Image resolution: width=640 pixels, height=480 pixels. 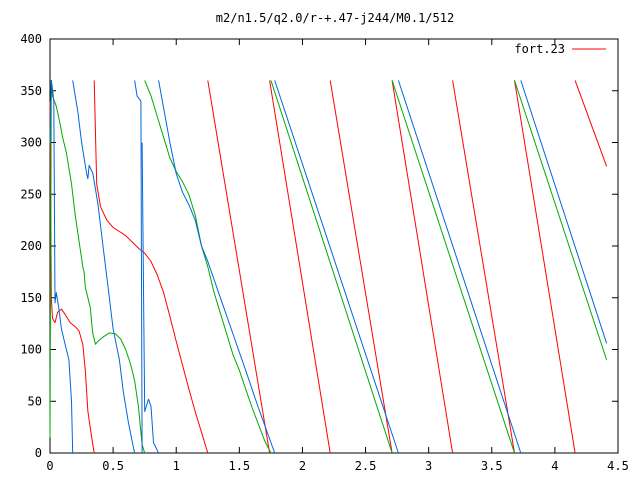 I want to click on x-tick-label: 4.5, so click(x=618, y=466).